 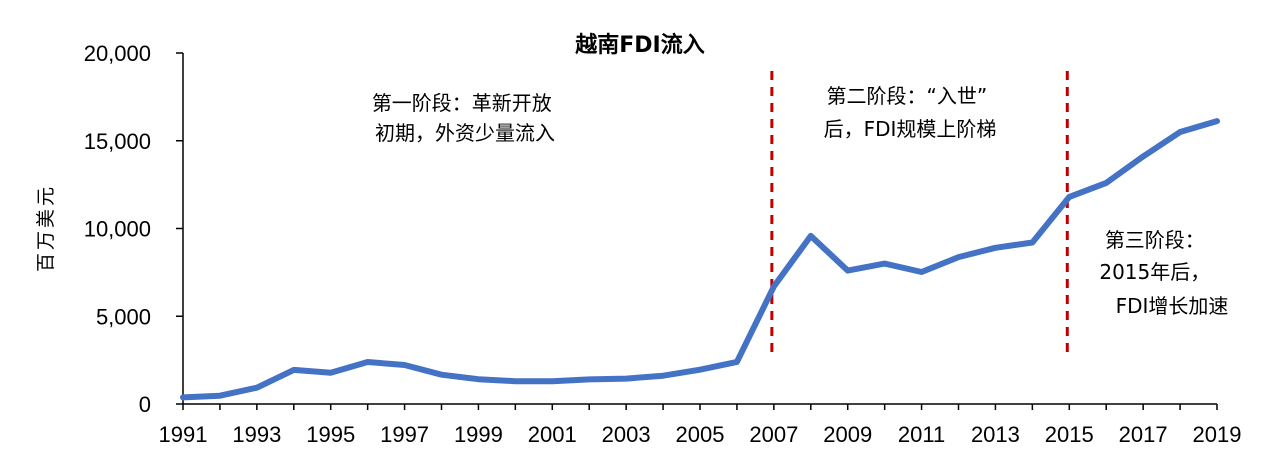 What do you see at coordinates (1069, 434) in the screenshot?
I see `x-tick-label: 2015` at bounding box center [1069, 434].